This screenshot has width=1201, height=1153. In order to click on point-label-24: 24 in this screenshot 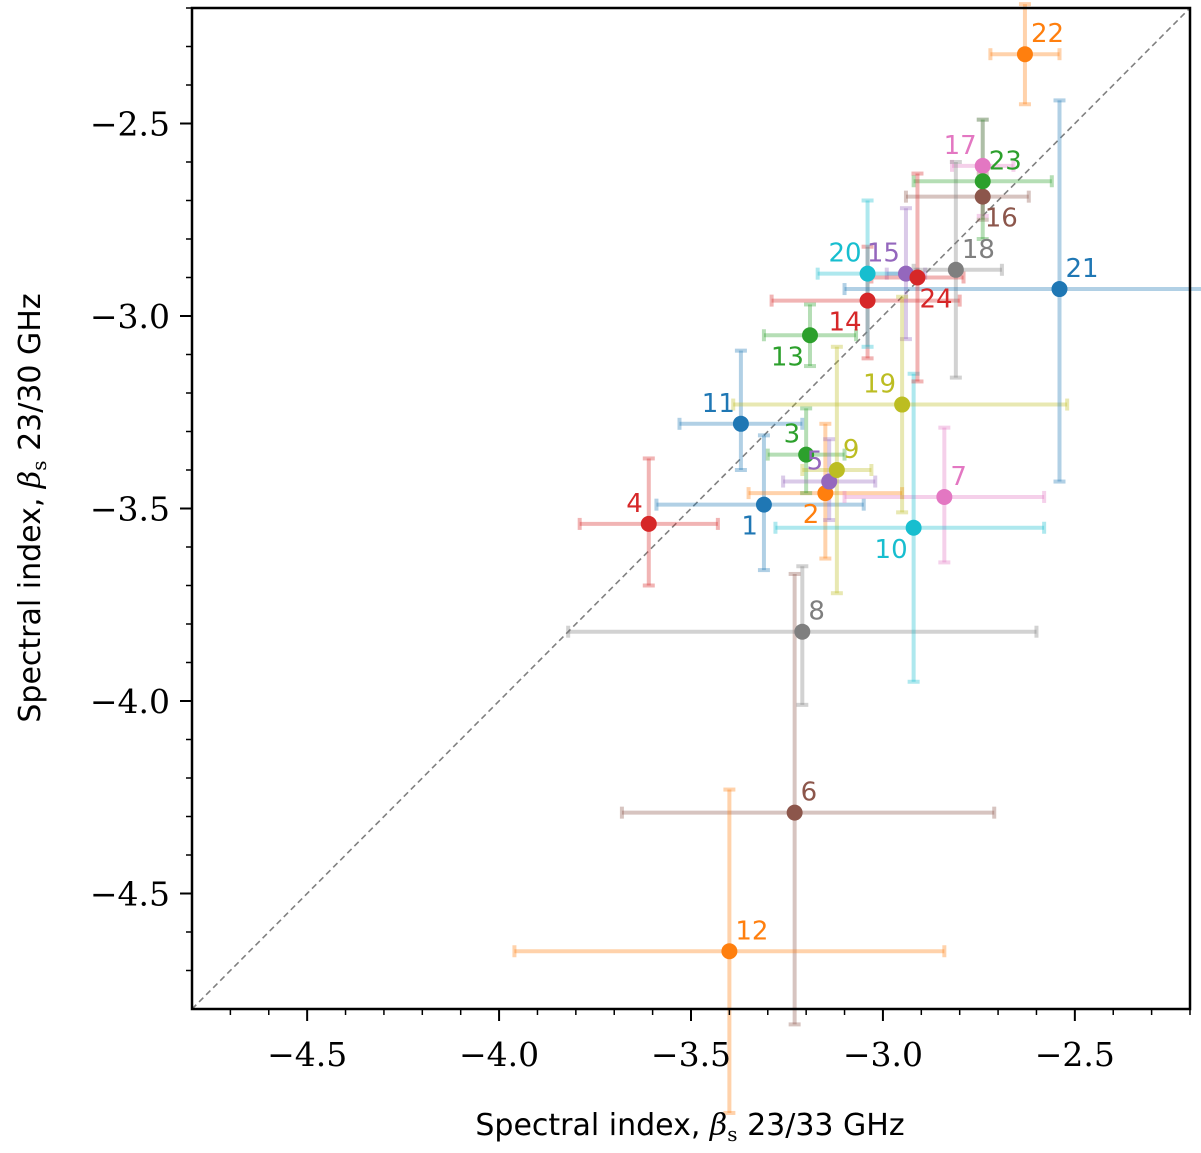, I will do `click(935, 300)`.